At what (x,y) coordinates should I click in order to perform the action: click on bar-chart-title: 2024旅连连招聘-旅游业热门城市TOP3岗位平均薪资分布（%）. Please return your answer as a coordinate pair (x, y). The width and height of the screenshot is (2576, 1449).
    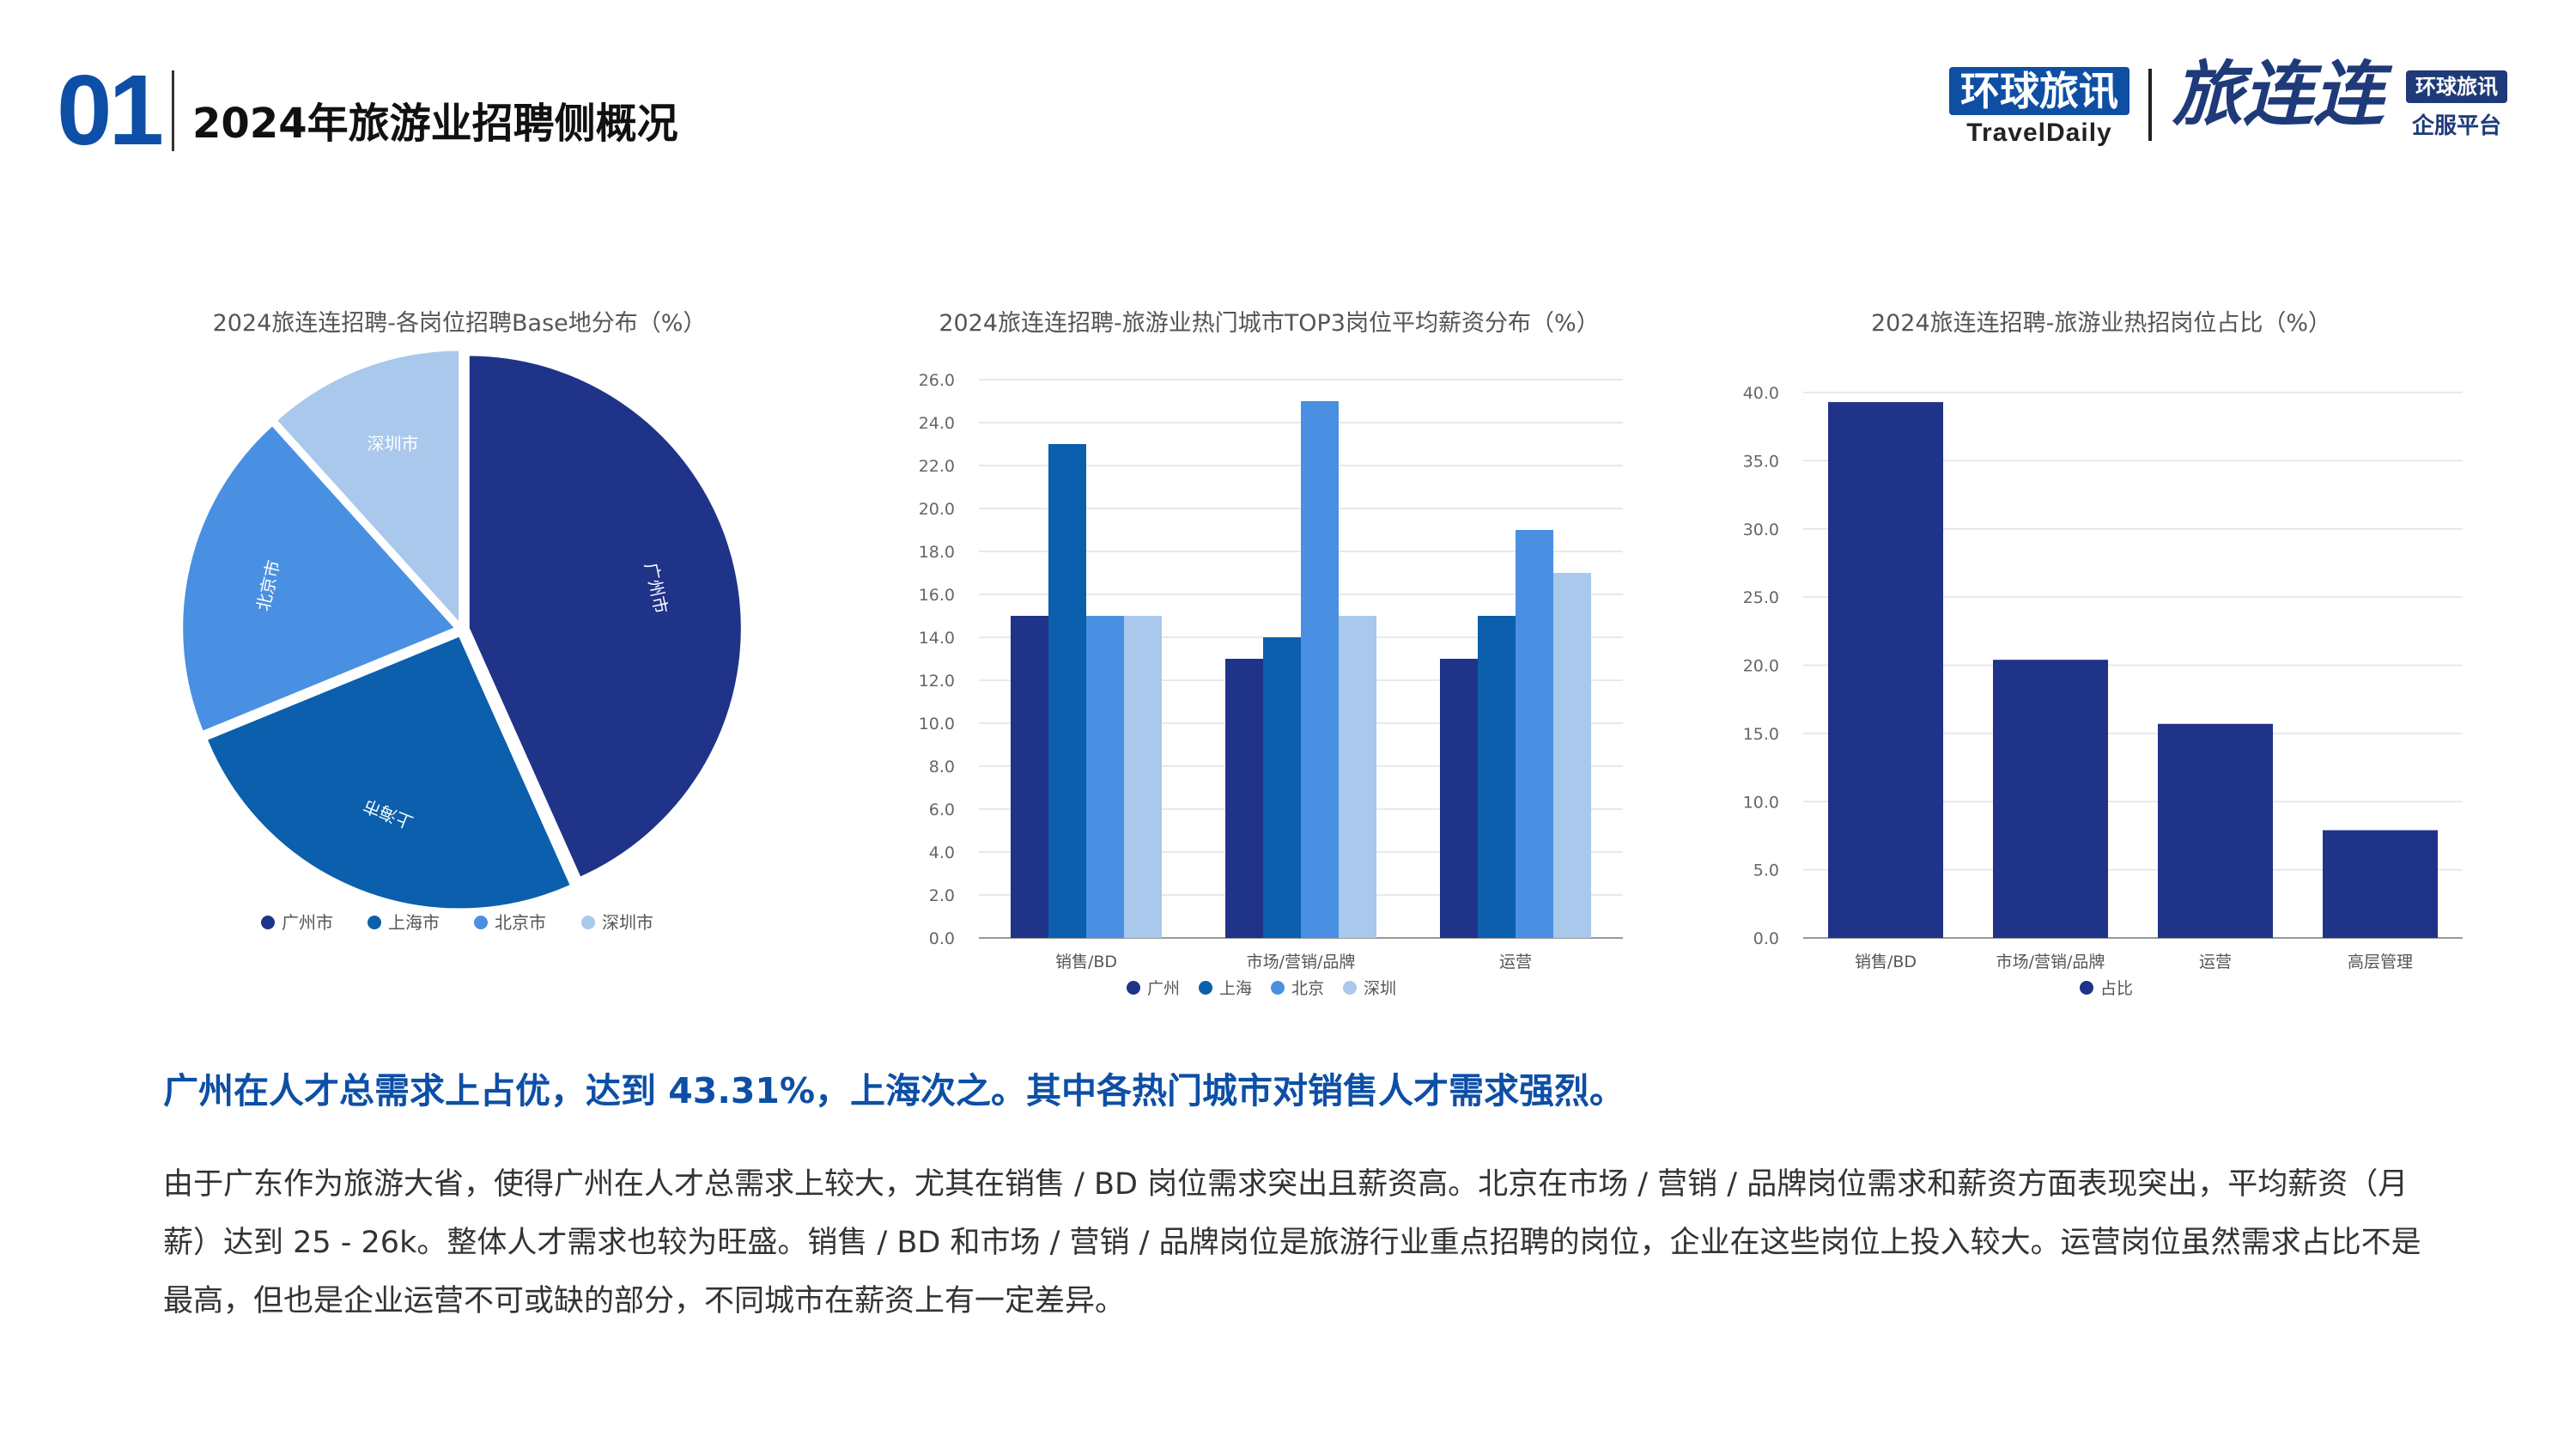
    Looking at the image, I should click on (1269, 323).